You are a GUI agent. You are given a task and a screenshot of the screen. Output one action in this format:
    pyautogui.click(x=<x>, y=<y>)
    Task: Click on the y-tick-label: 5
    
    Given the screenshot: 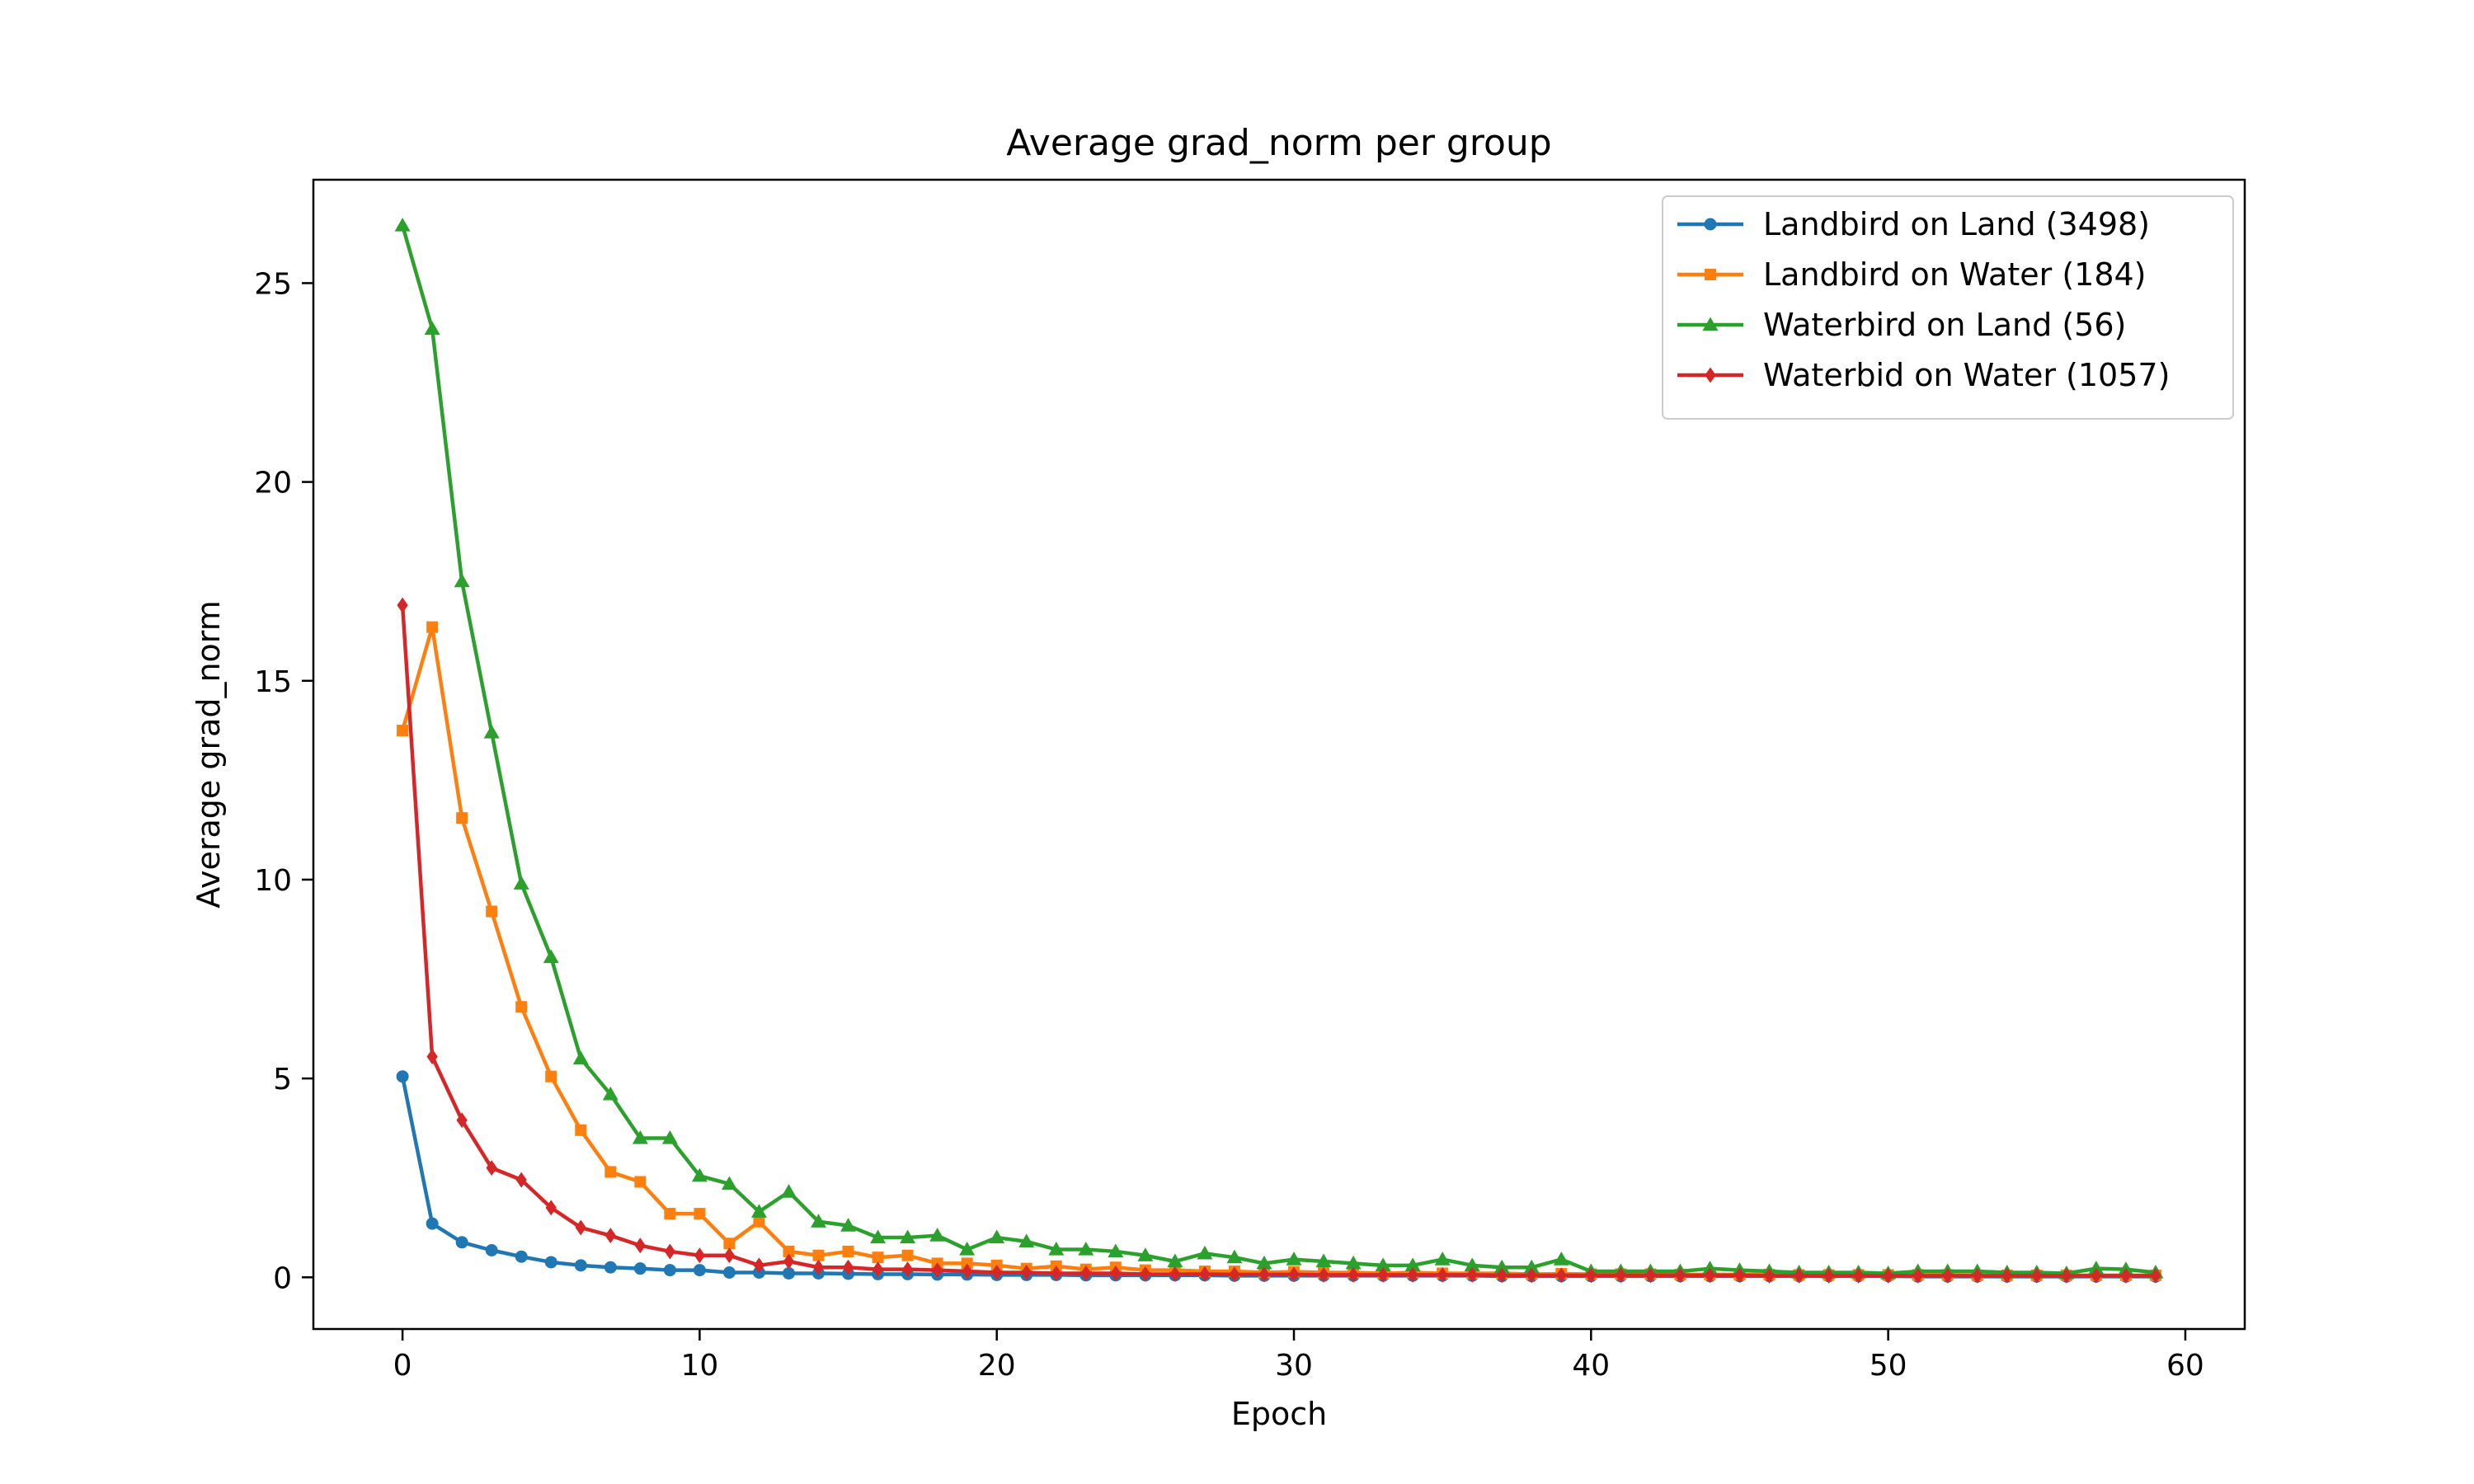 What is the action you would take?
    pyautogui.click(x=282, y=1080)
    